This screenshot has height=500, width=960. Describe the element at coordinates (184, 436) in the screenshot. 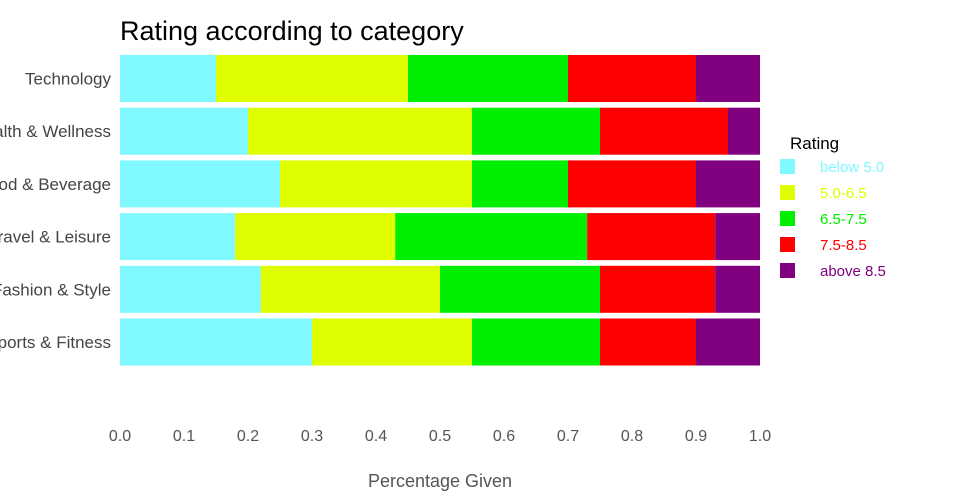

I see `x-tick-label-1: 0.1` at that location.